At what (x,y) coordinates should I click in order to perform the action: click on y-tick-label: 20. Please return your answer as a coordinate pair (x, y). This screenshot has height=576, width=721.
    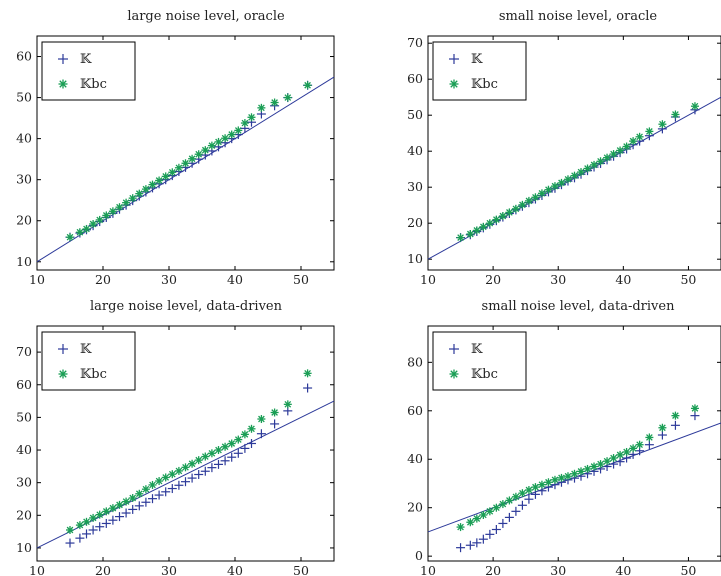
    Looking at the image, I should click on (415, 507).